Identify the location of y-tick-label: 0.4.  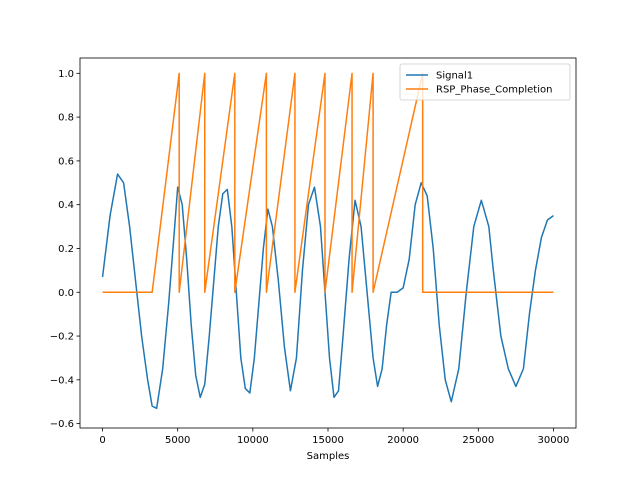
(66, 205).